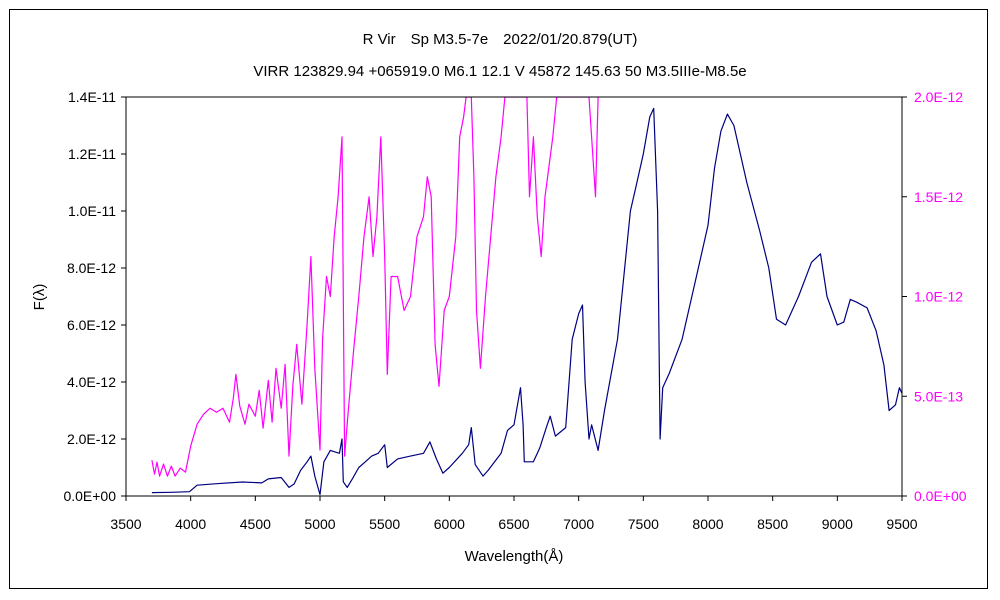 The image size is (1000, 600). Describe the element at coordinates (578, 524) in the screenshot. I see `x-tick-label: 7000` at that location.